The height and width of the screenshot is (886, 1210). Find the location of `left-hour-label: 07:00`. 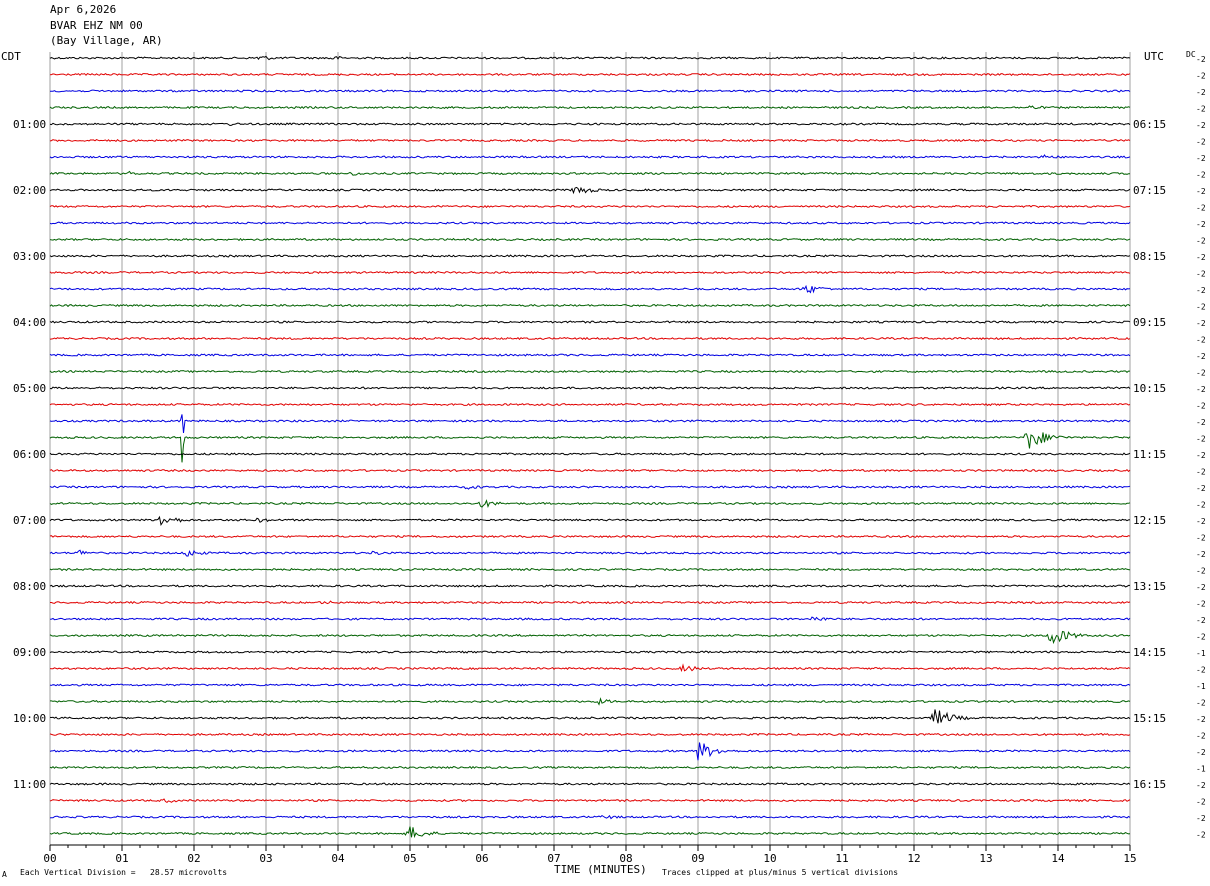

left-hour-label: 07:00 is located at coordinates (29, 520).